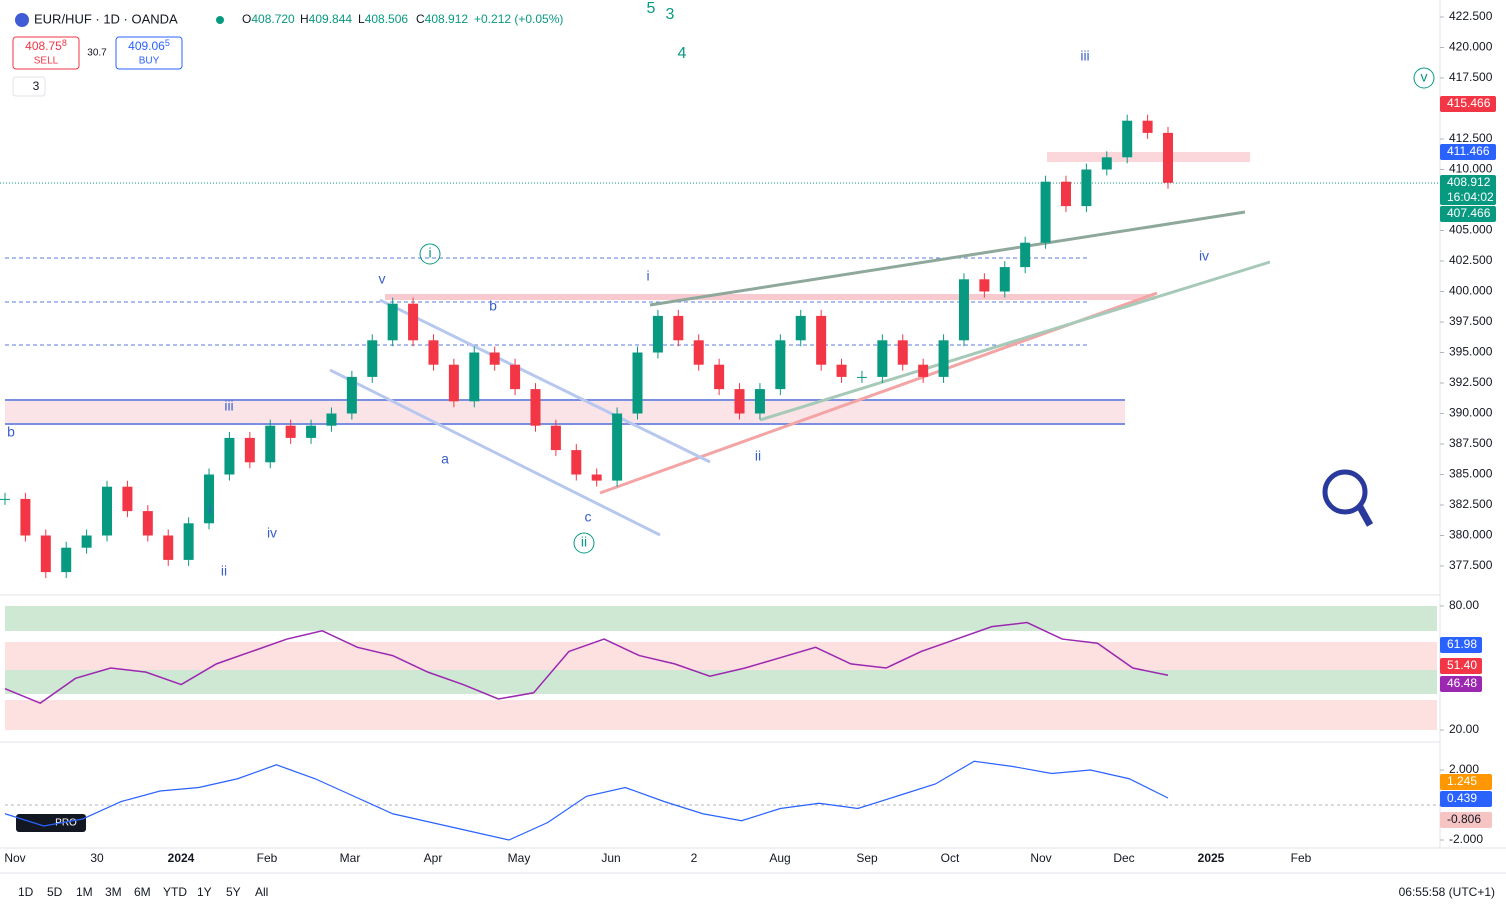  What do you see at coordinates (220, 20) in the screenshot?
I see `status` at bounding box center [220, 20].